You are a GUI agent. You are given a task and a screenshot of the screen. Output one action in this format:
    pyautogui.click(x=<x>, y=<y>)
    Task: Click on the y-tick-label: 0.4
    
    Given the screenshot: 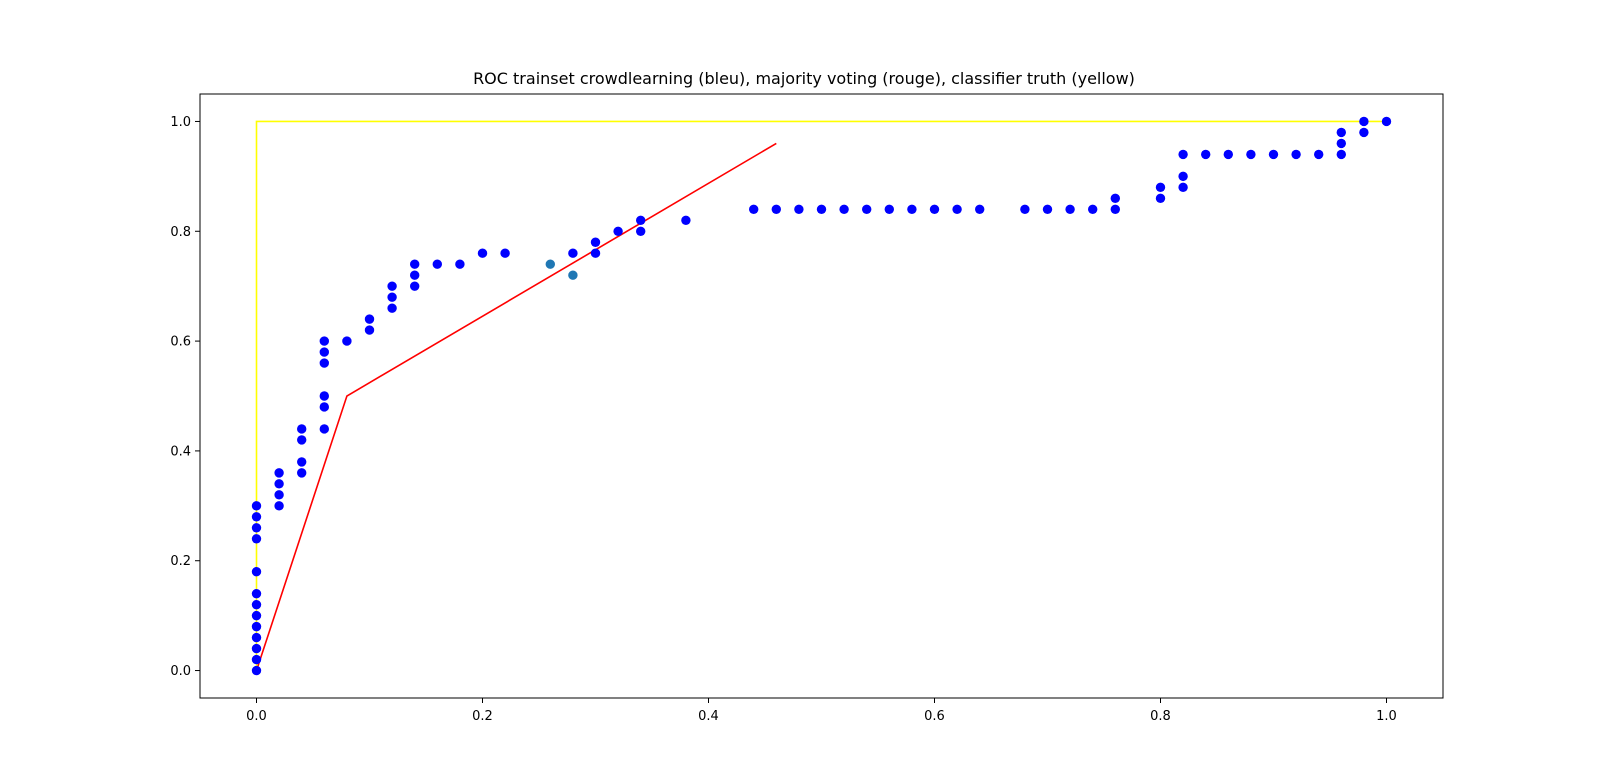 What is the action you would take?
    pyautogui.click(x=180, y=451)
    